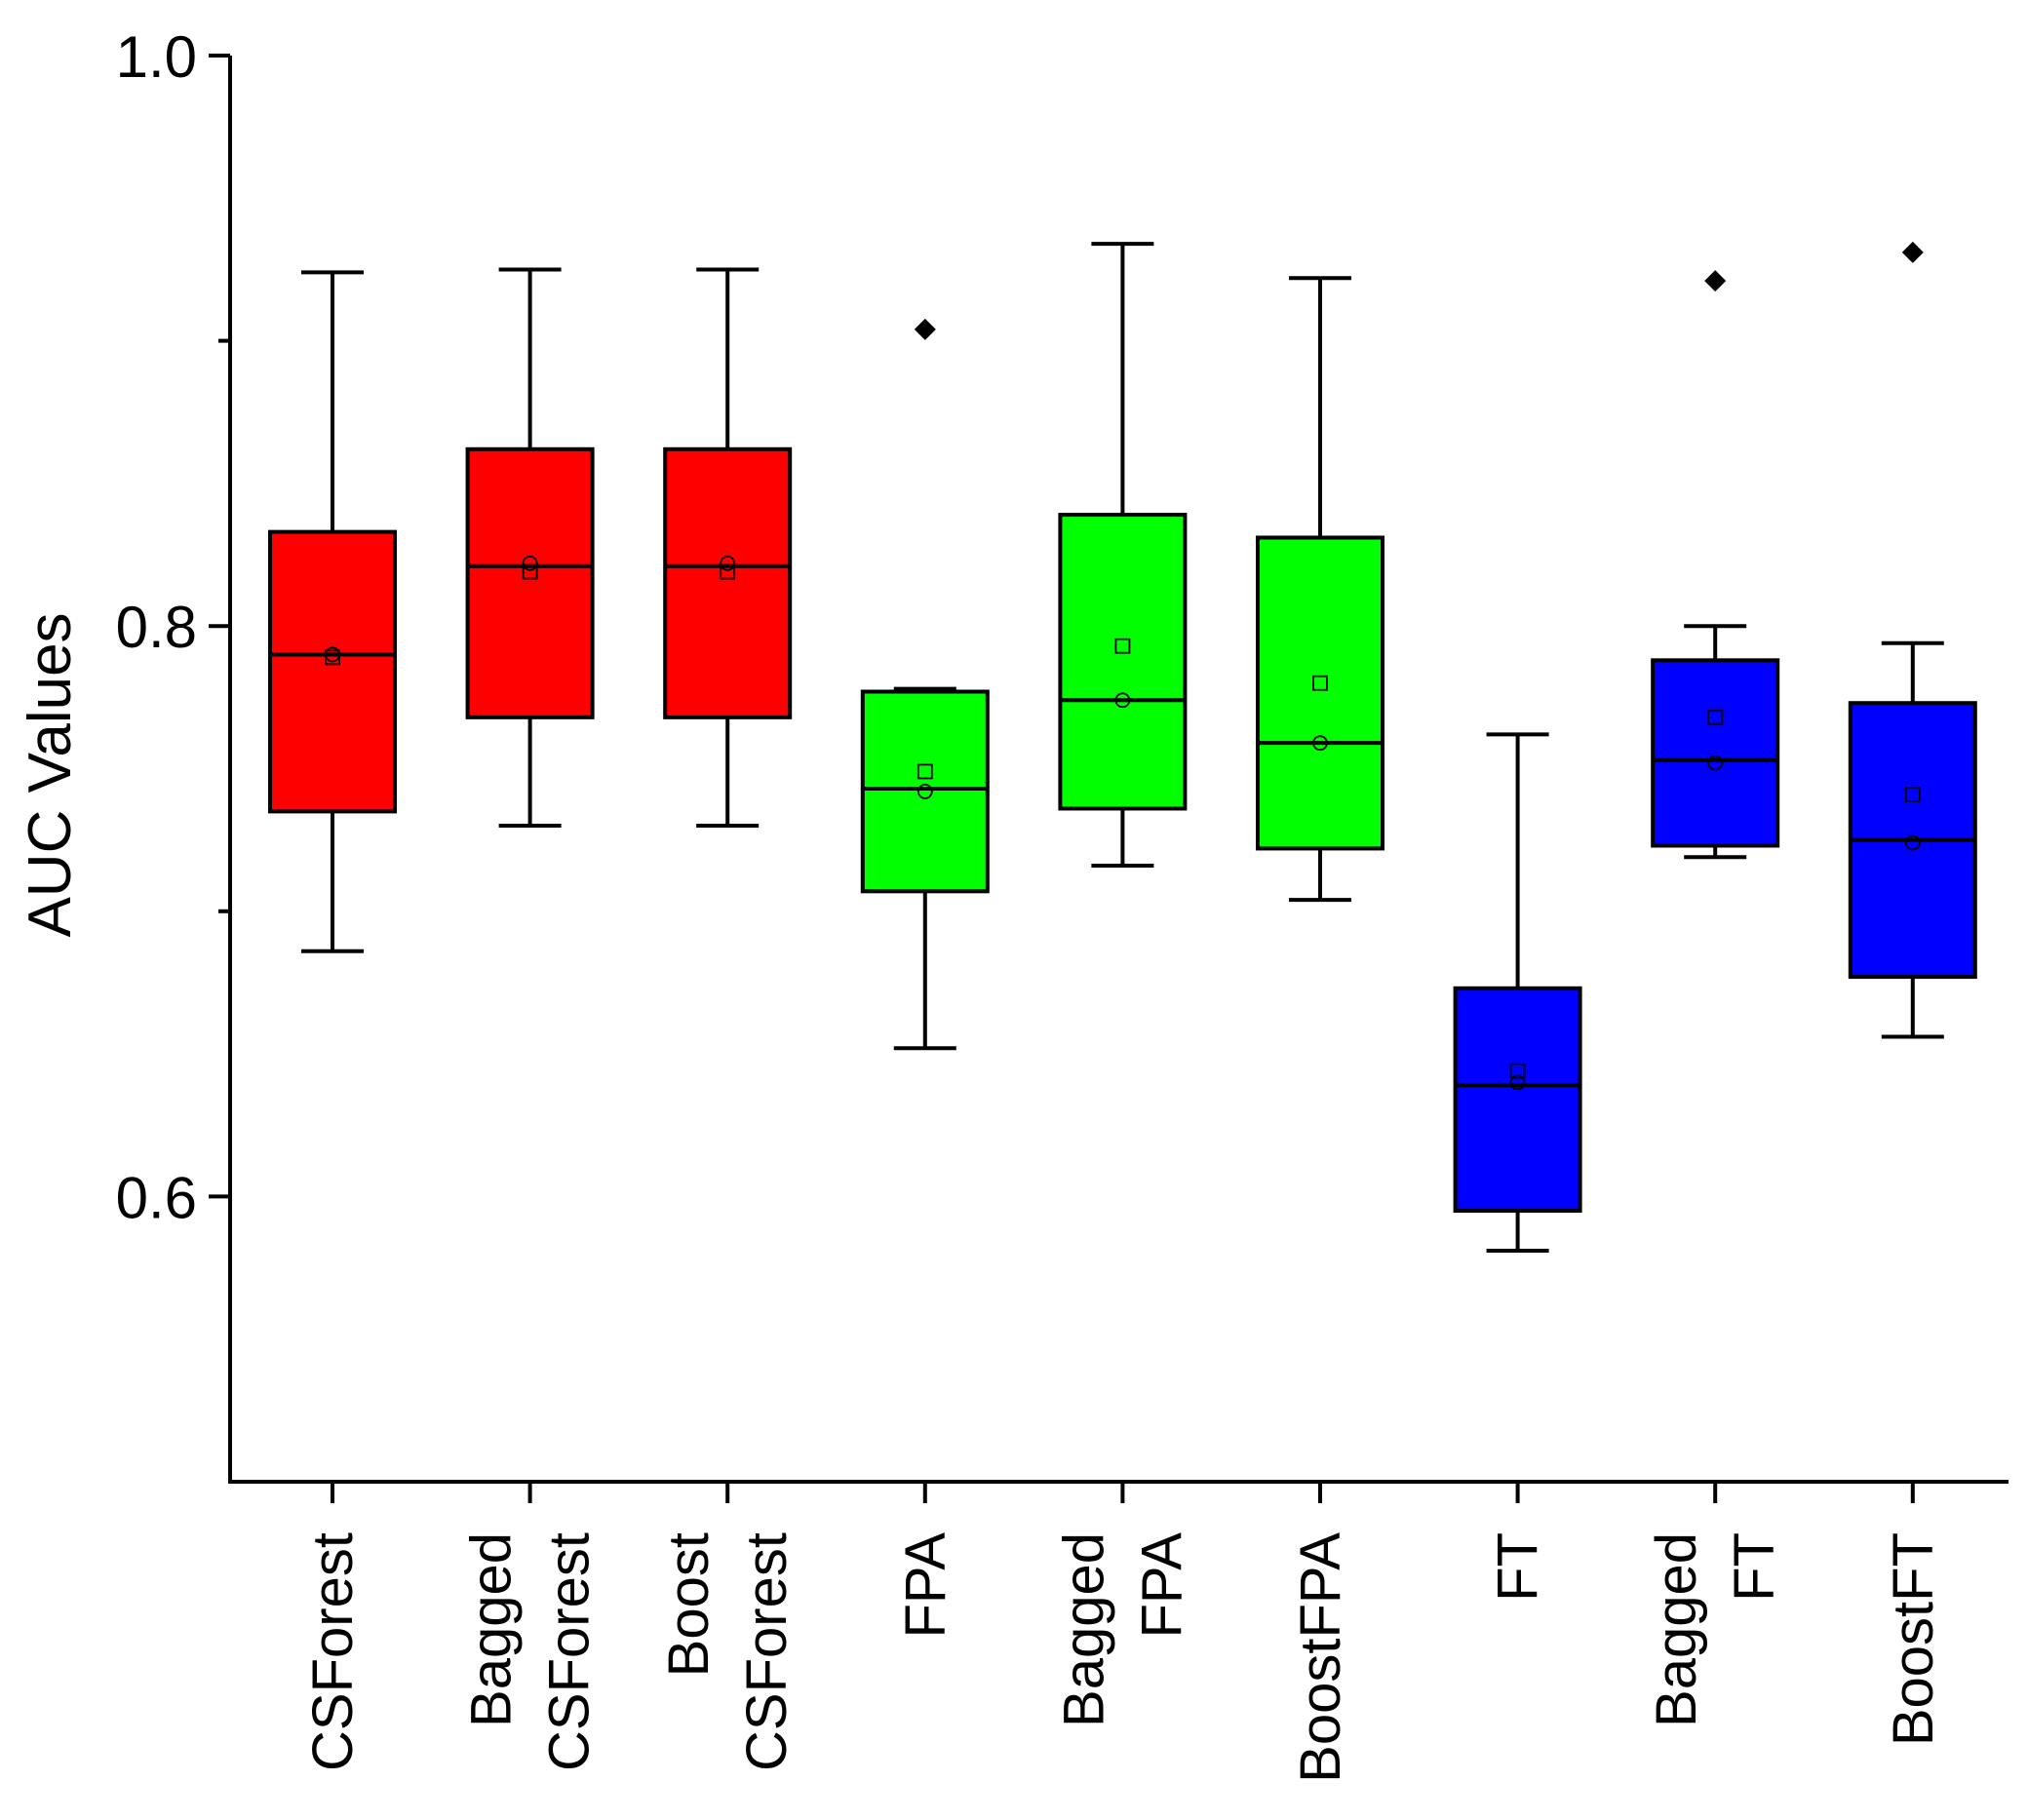  What do you see at coordinates (1320, 1657) in the screenshot?
I see `x-category-label: BoostFPA` at bounding box center [1320, 1657].